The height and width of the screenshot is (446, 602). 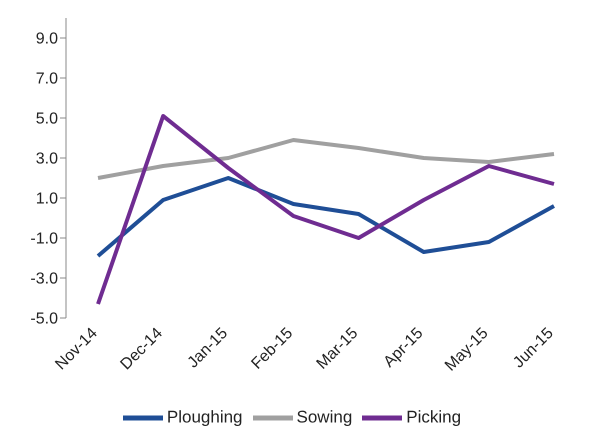 I want to click on y-tick-label: 5.0, so click(x=47, y=119).